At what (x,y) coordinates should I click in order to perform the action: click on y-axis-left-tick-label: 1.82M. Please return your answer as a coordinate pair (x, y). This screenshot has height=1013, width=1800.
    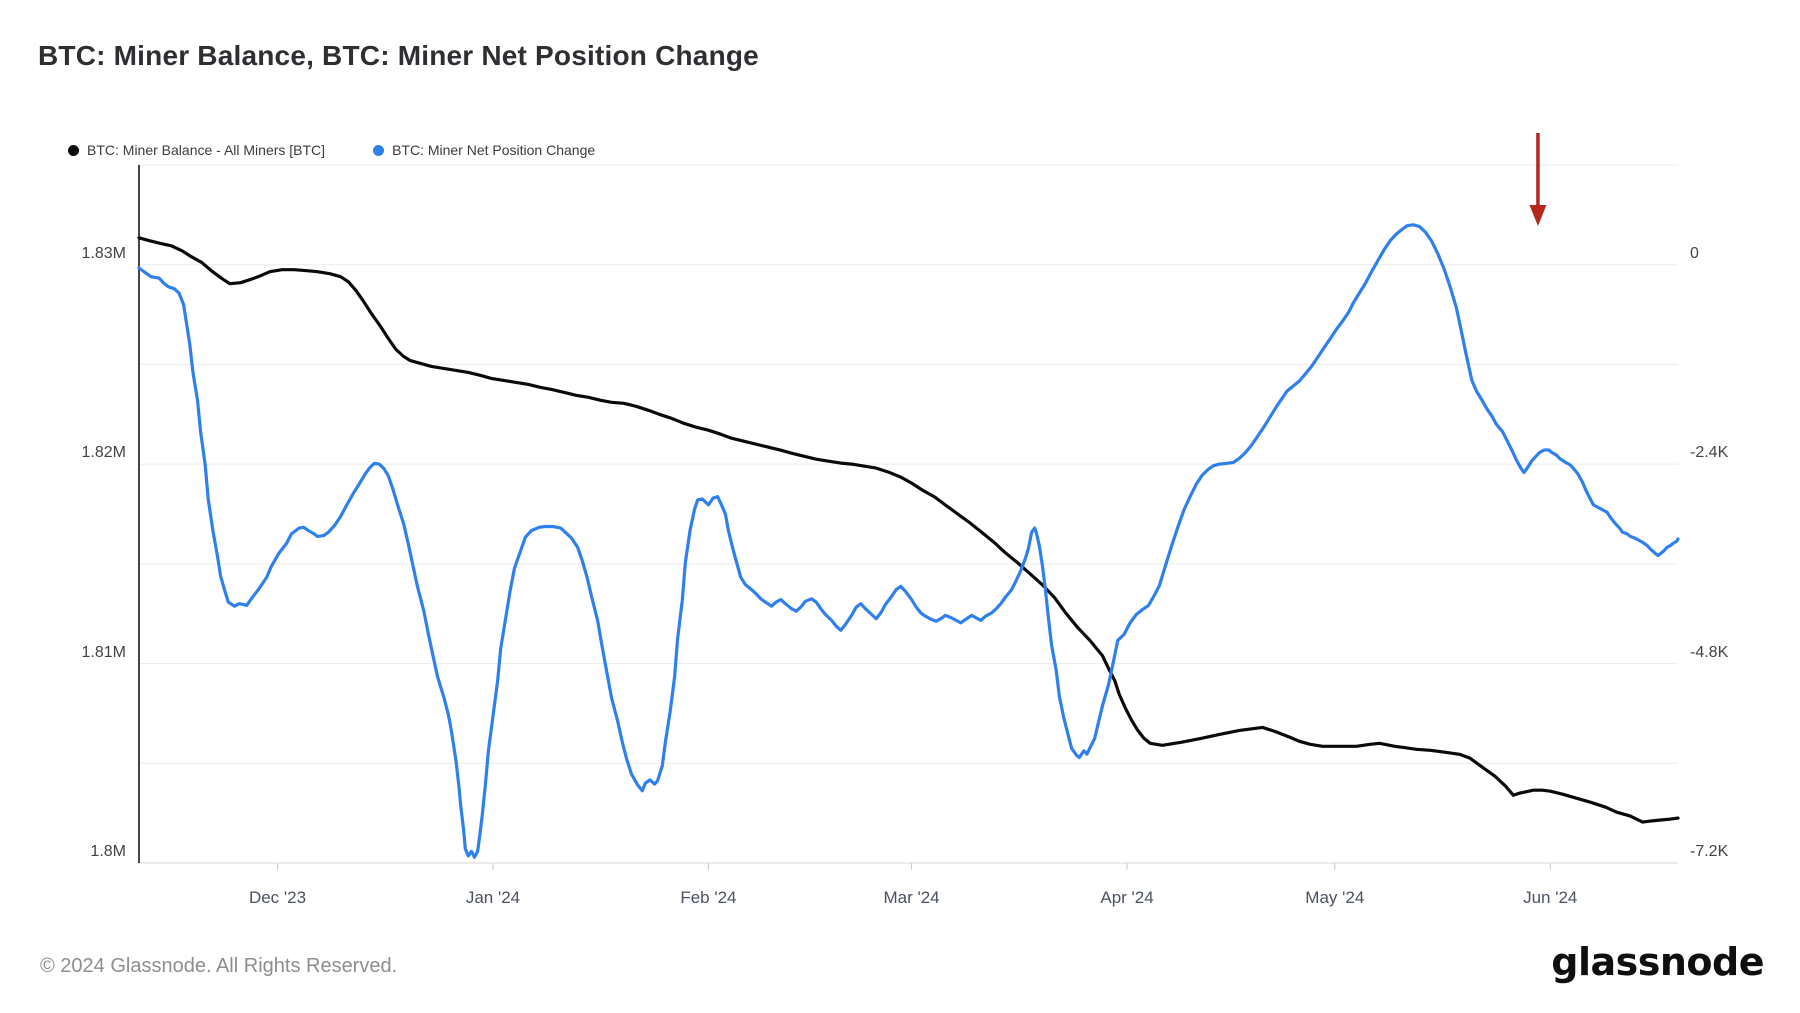
    Looking at the image, I should click on (103, 453).